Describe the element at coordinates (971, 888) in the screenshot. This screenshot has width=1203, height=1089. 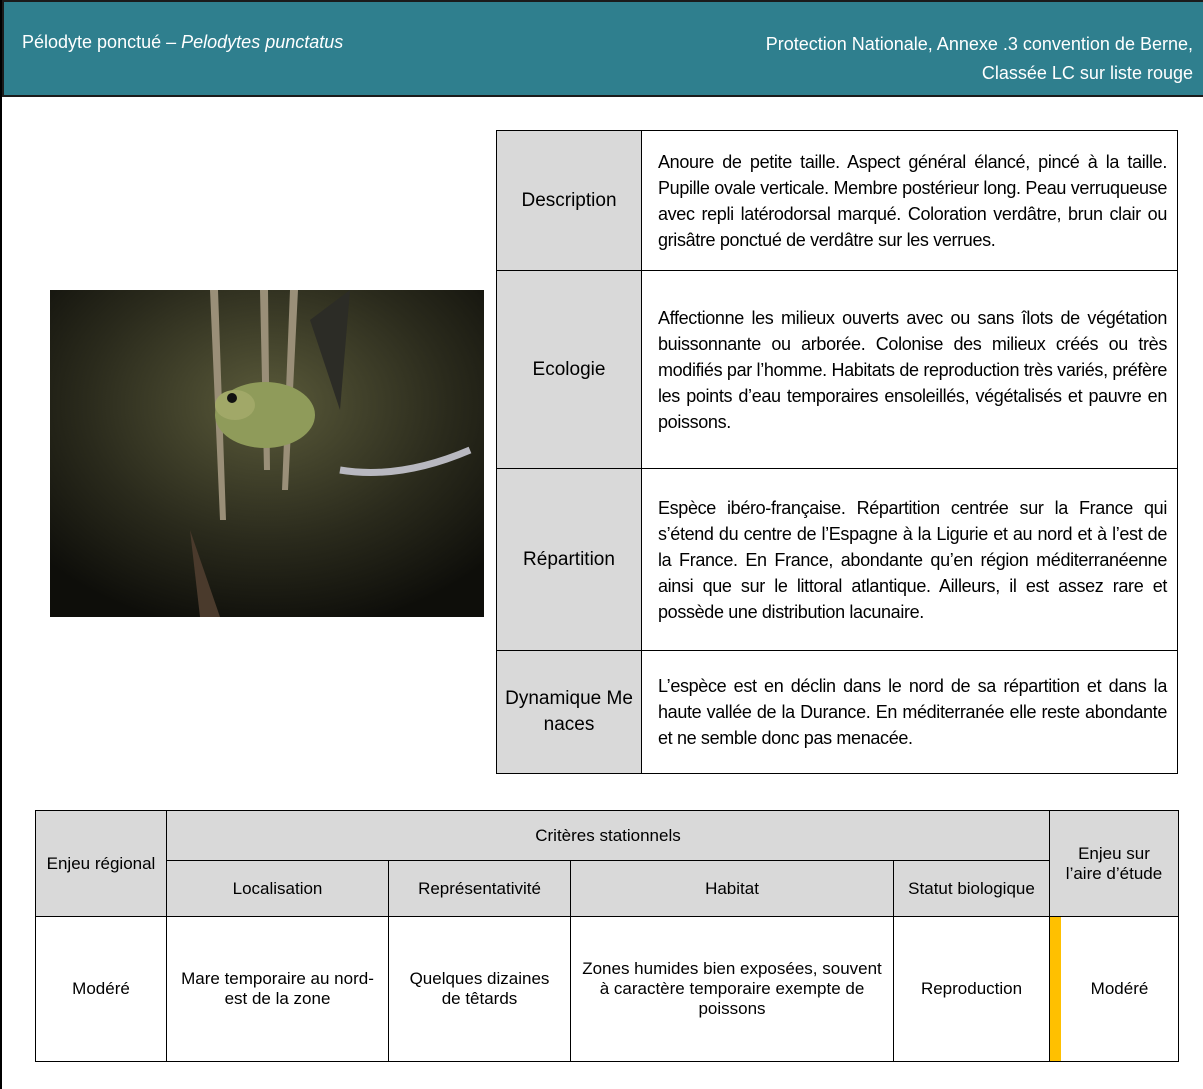
I see `header-cell: Statut biologique` at that location.